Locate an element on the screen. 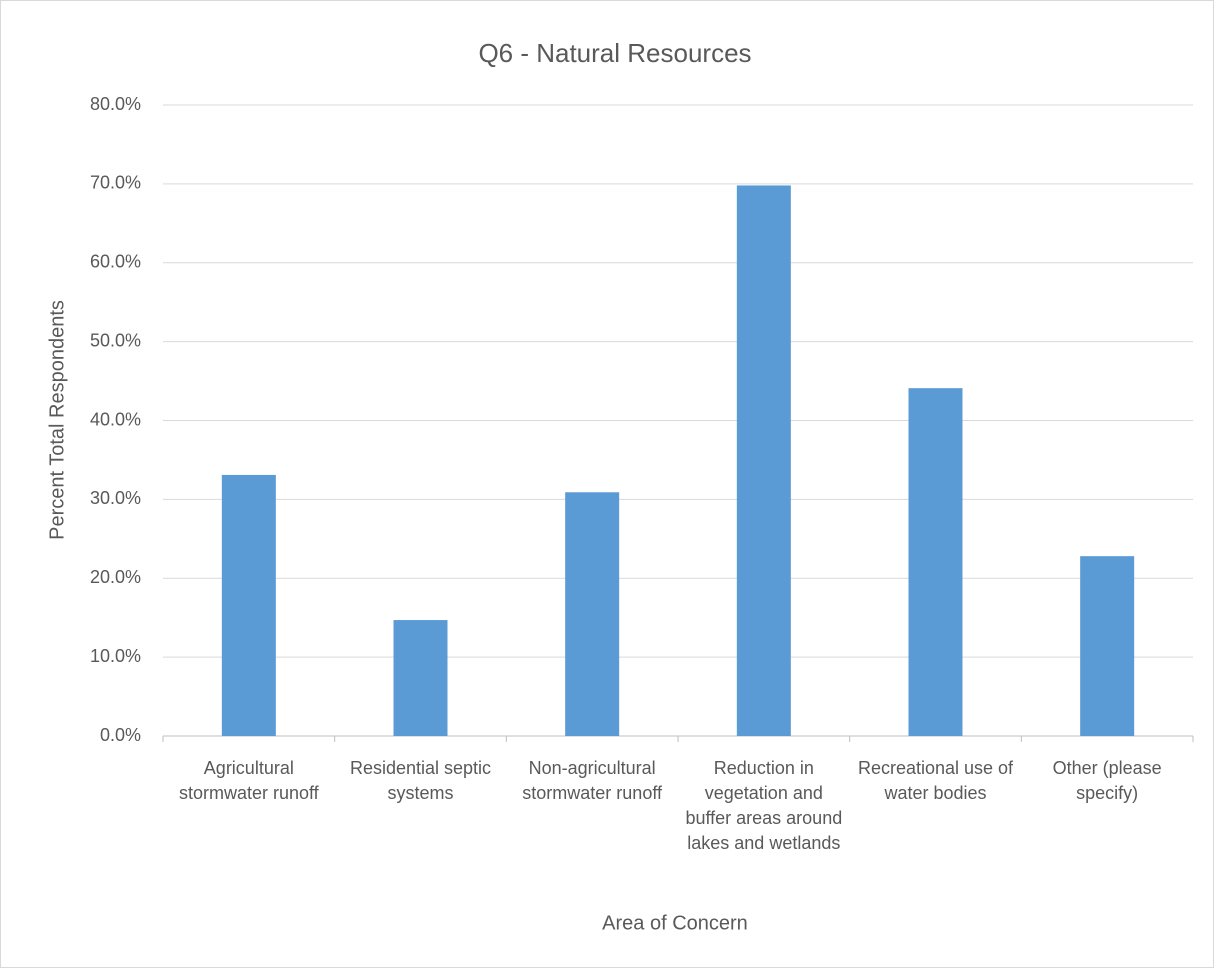 The height and width of the screenshot is (969, 1215). y-tick-label: 70.0% is located at coordinates (115, 183).